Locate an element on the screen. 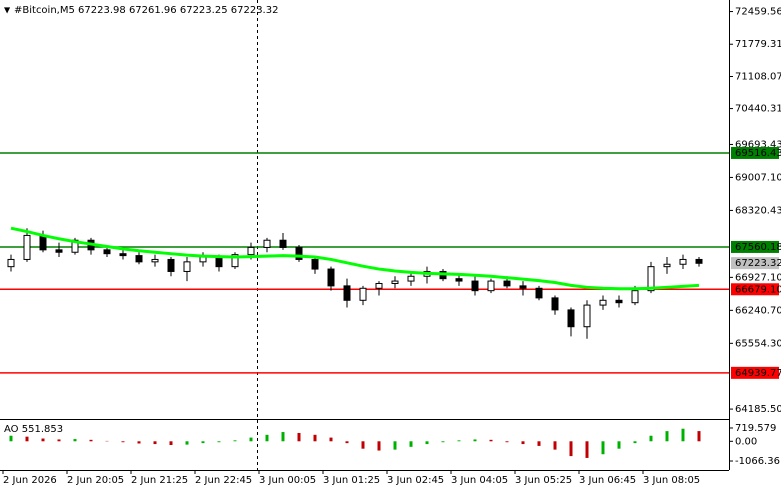 This screenshot has height=489, width=781. ao-tick-label: 0.00 is located at coordinates (746, 441).